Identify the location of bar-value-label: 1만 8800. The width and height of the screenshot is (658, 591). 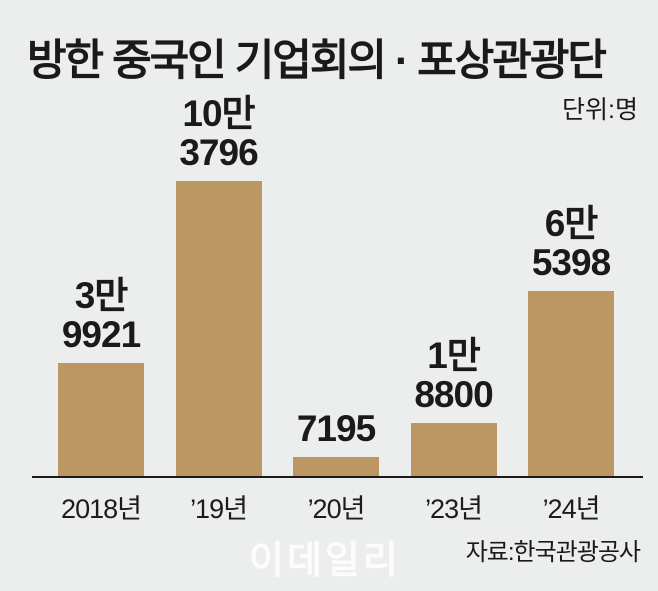
(453, 375).